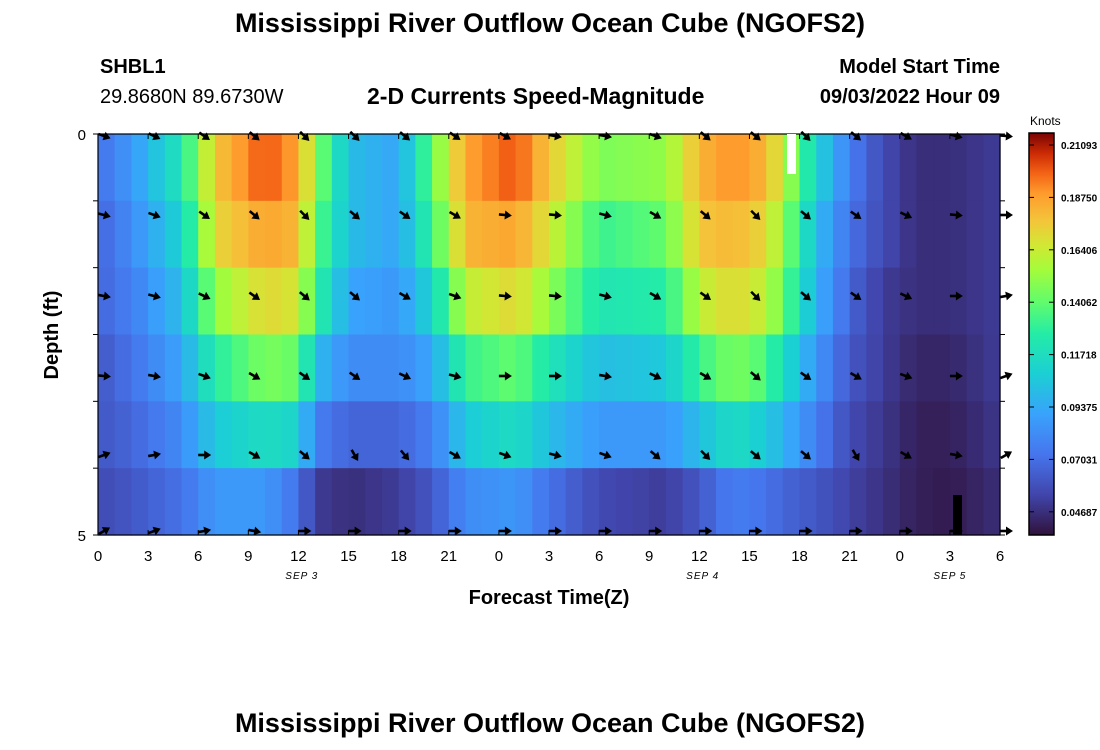 The height and width of the screenshot is (750, 1100). Describe the element at coordinates (248, 556) in the screenshot. I see `x-tick-label: 9` at that location.